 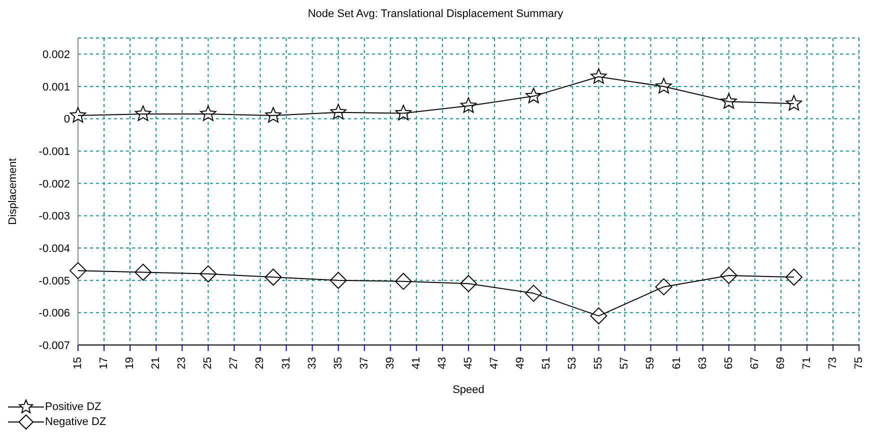 What do you see at coordinates (468, 363) in the screenshot?
I see `x-tick-label: 45` at bounding box center [468, 363].